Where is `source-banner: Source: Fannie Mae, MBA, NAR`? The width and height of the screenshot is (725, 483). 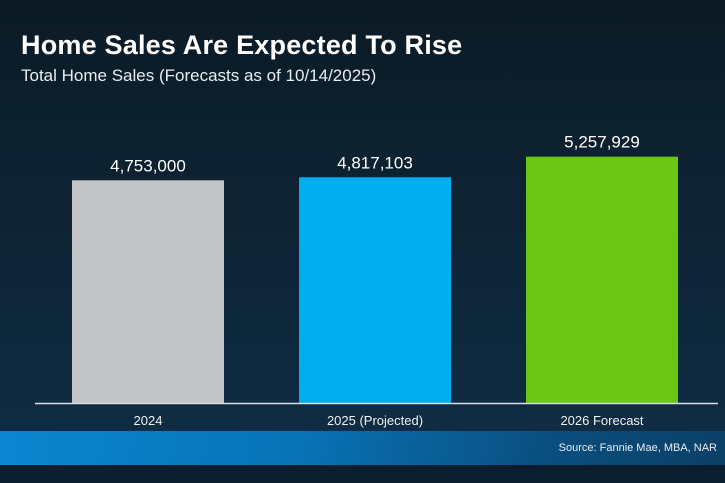 source-banner: Source: Fannie Mae, MBA, NAR is located at coordinates (362, 448).